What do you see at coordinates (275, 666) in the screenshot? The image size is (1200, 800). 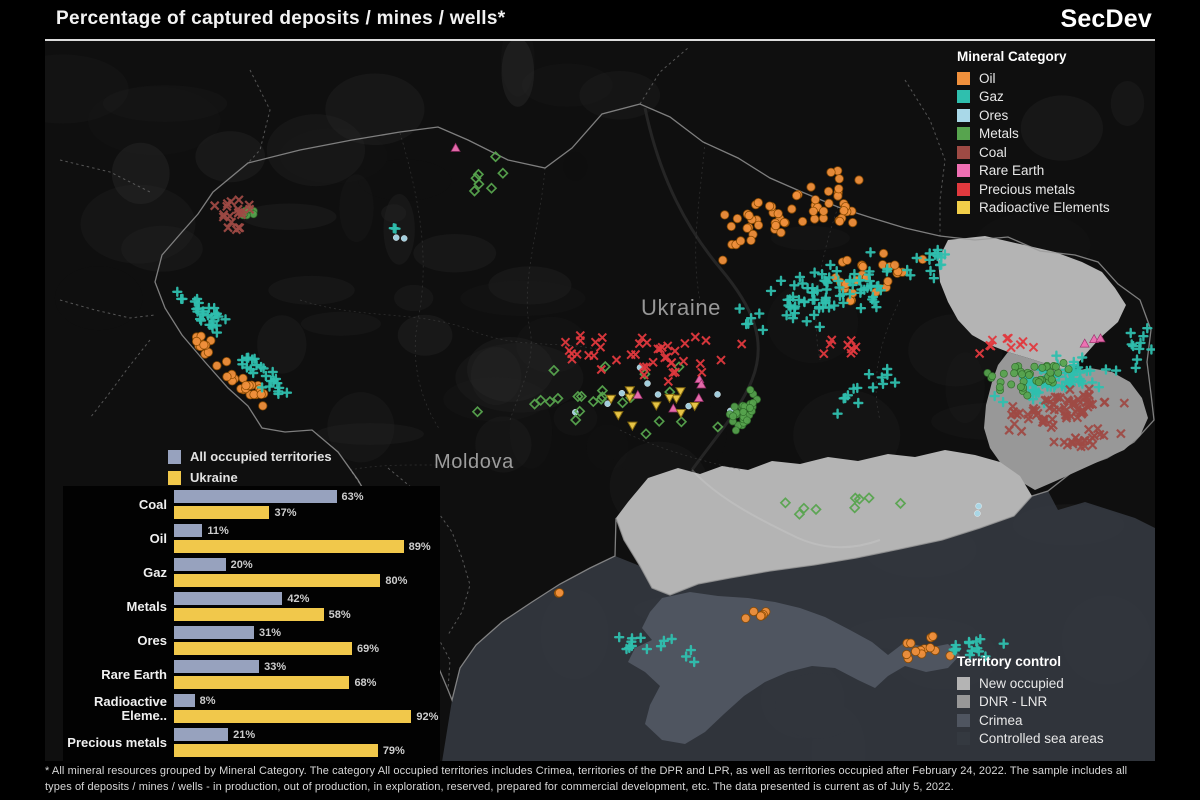 I see `bar-value-label: 33%` at bounding box center [275, 666].